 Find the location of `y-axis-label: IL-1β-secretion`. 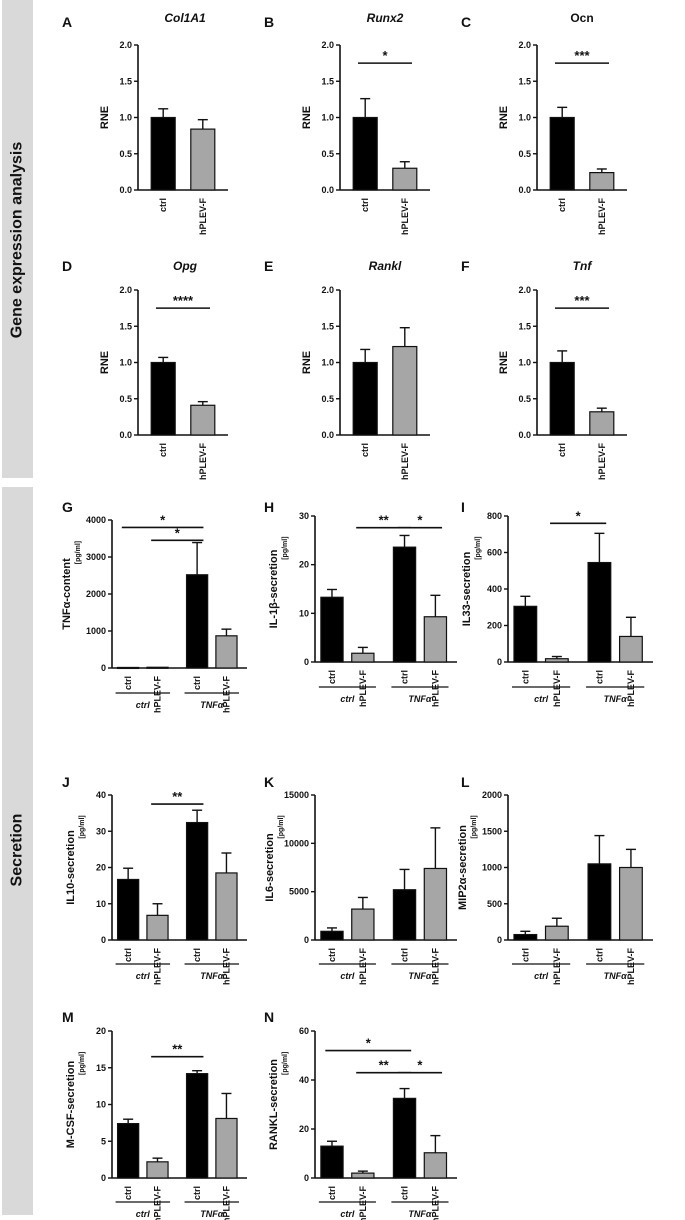

y-axis-label: IL-1β-secretion is located at coordinates (274, 588).